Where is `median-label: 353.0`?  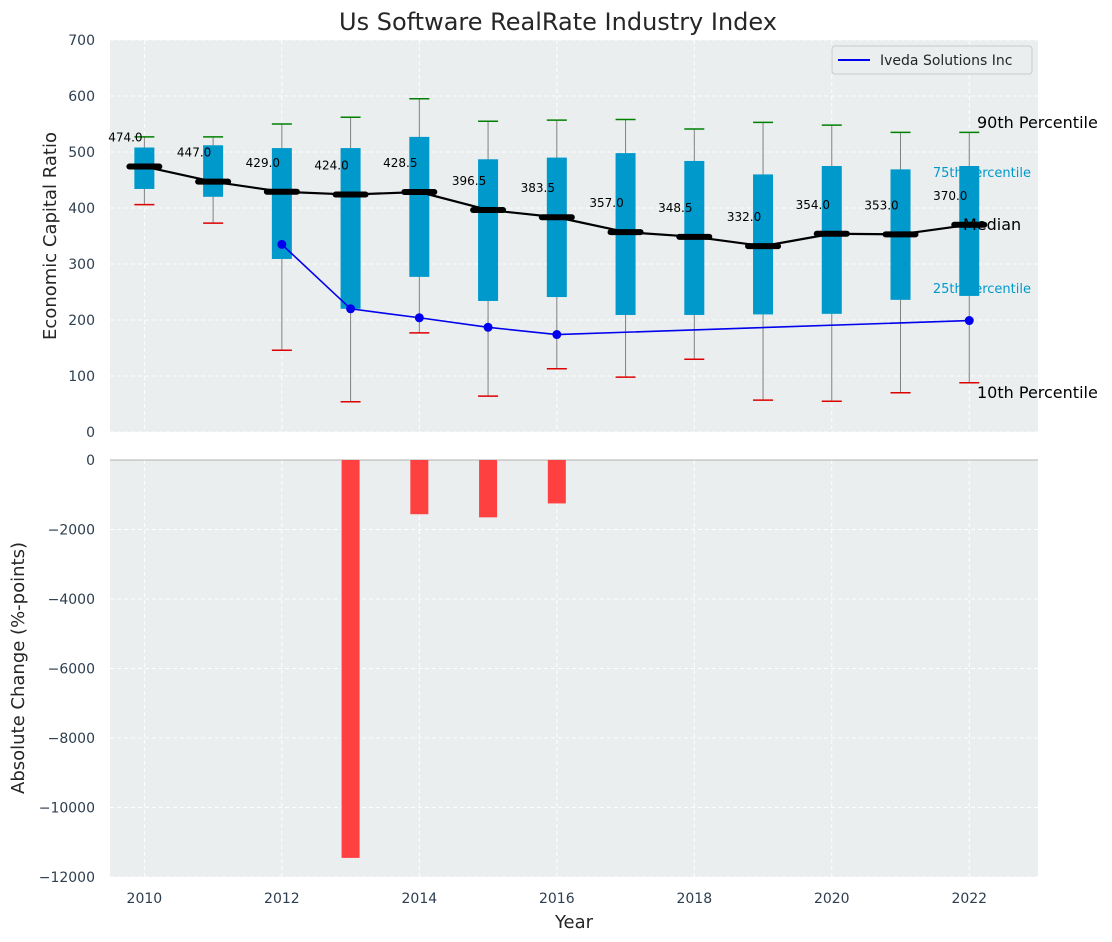 median-label: 353.0 is located at coordinates (881, 205).